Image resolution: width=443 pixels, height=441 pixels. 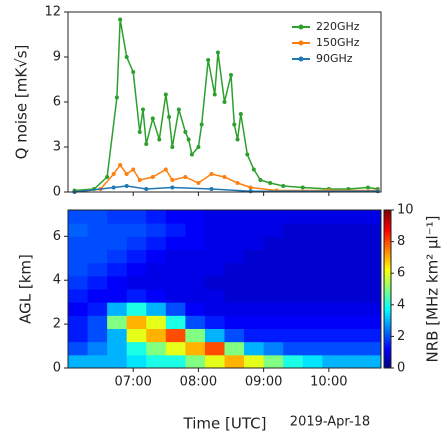 I want to click on colorbar-frame, so click(x=387, y=289).